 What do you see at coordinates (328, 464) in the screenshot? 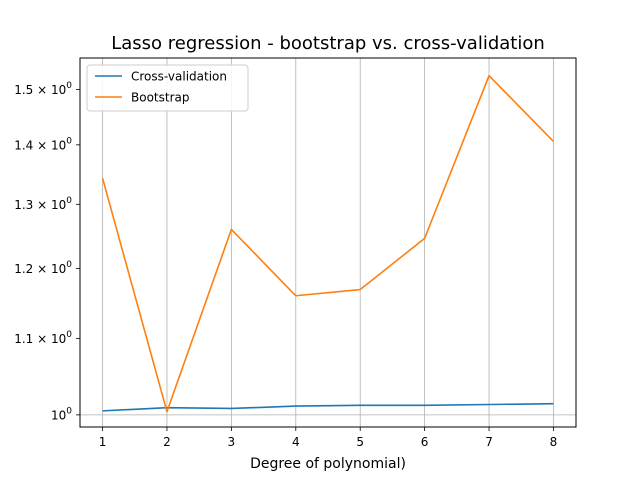
I see `x-axis-label: Degree of polynomial)` at bounding box center [328, 464].